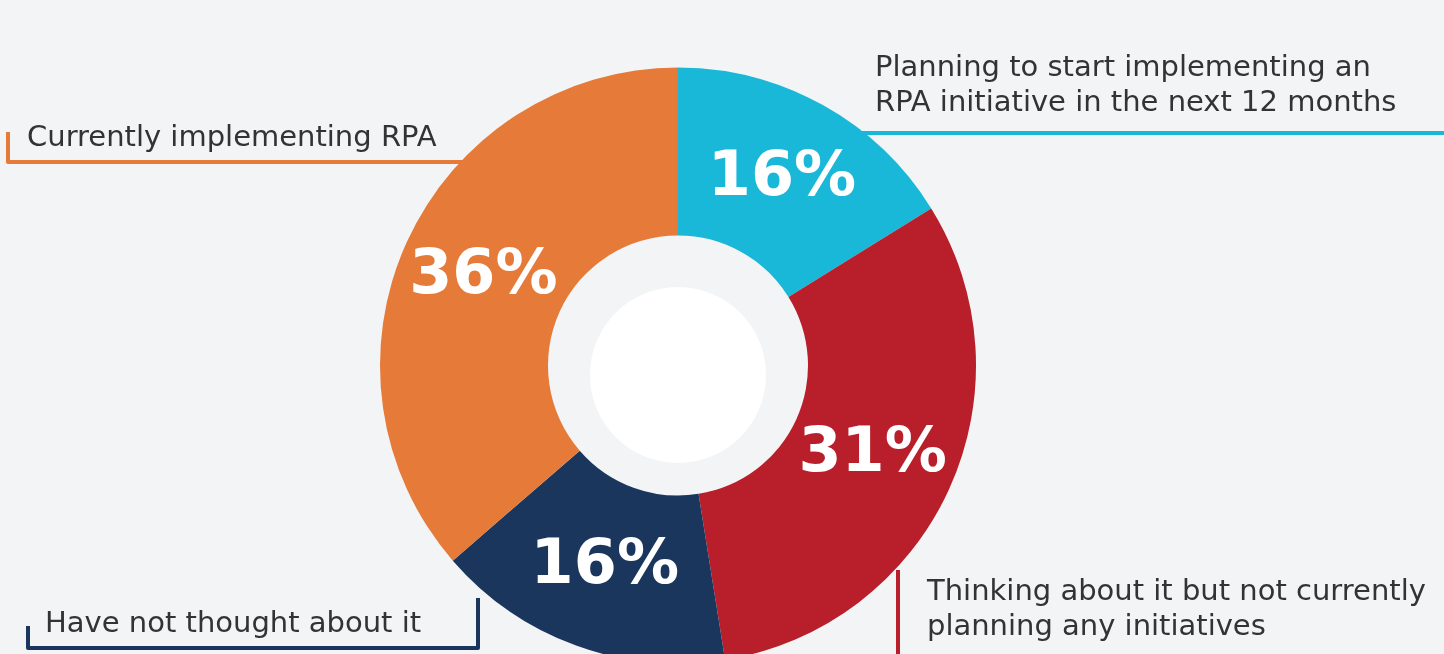 This screenshot has width=1444, height=654. What do you see at coordinates (483, 271) in the screenshot?
I see `data-label: 36%` at bounding box center [483, 271].